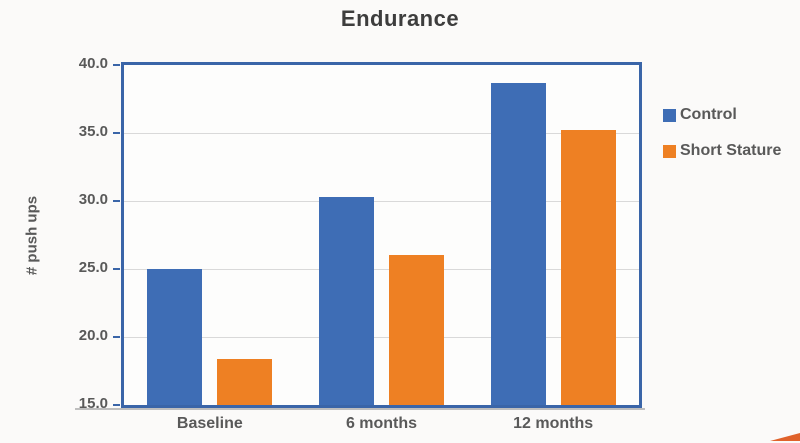 This screenshot has height=443, width=800. I want to click on y-tick-label: 40.0, so click(93, 63).